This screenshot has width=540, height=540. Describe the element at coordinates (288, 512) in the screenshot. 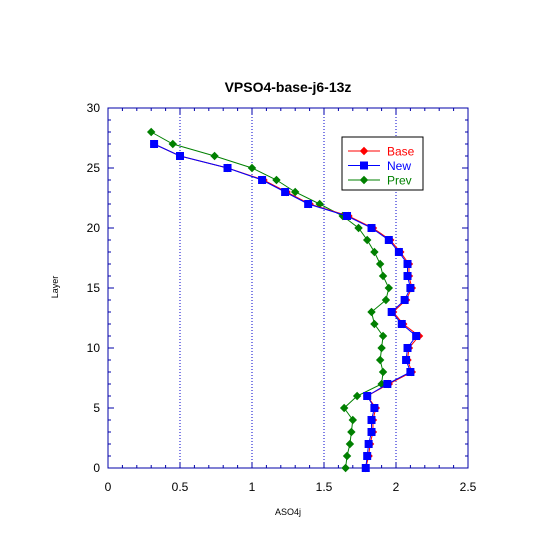

I see `x-axis-label: ASO4j` at that location.